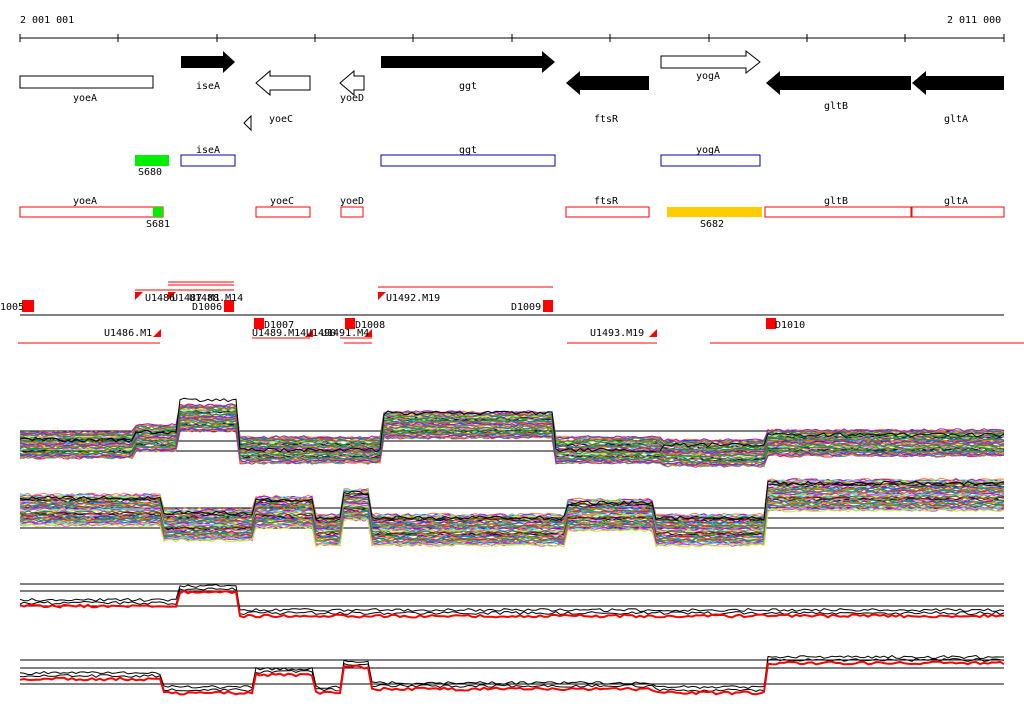  Describe the element at coordinates (468, 71) in the screenshot. I see `gene-ggt: ggt` at that location.